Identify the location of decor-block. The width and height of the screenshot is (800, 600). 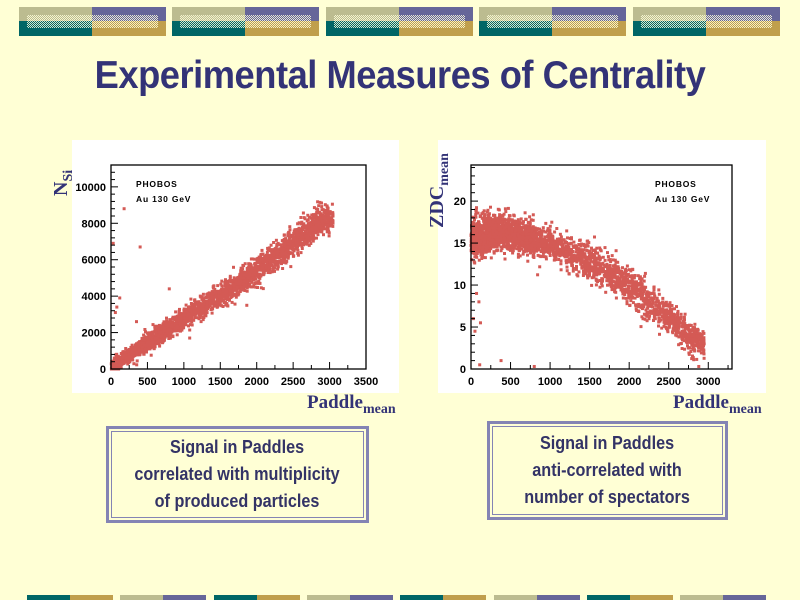
(399, 21).